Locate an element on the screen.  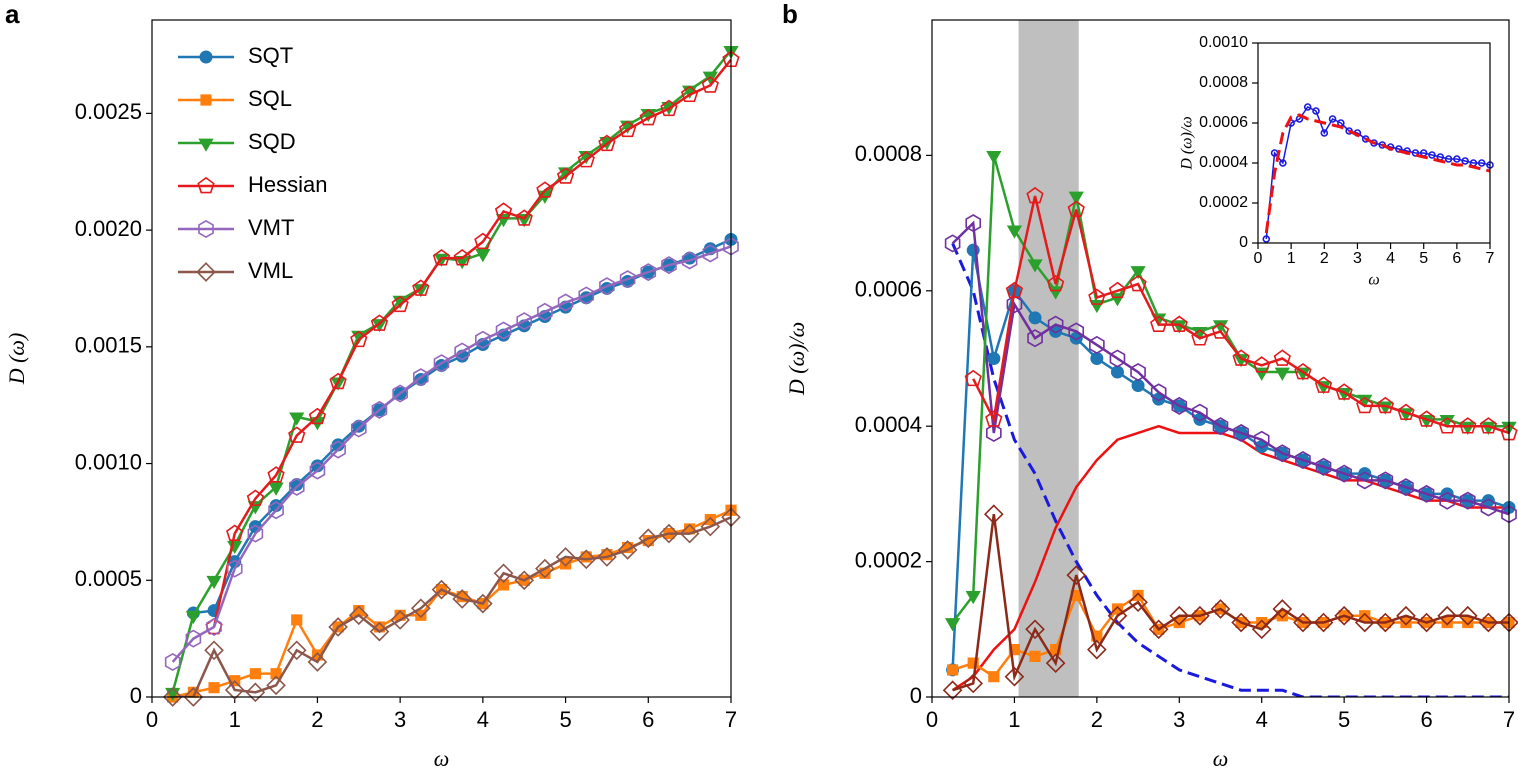
y-tick-label: 0.0006 is located at coordinates (1223, 122).